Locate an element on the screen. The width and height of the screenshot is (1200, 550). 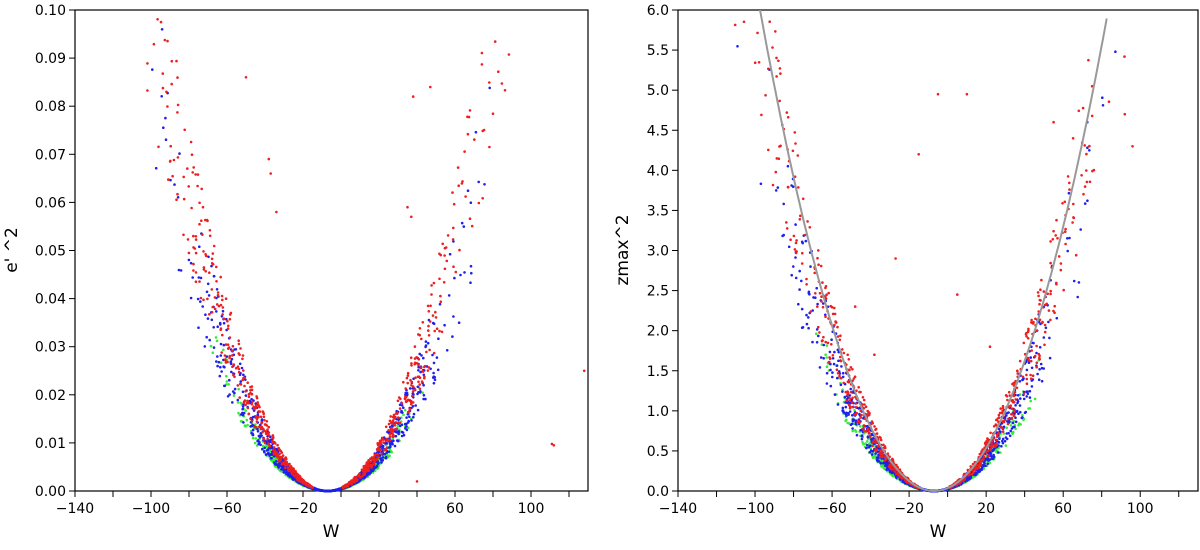
outlier-point is located at coordinates (430, 87).